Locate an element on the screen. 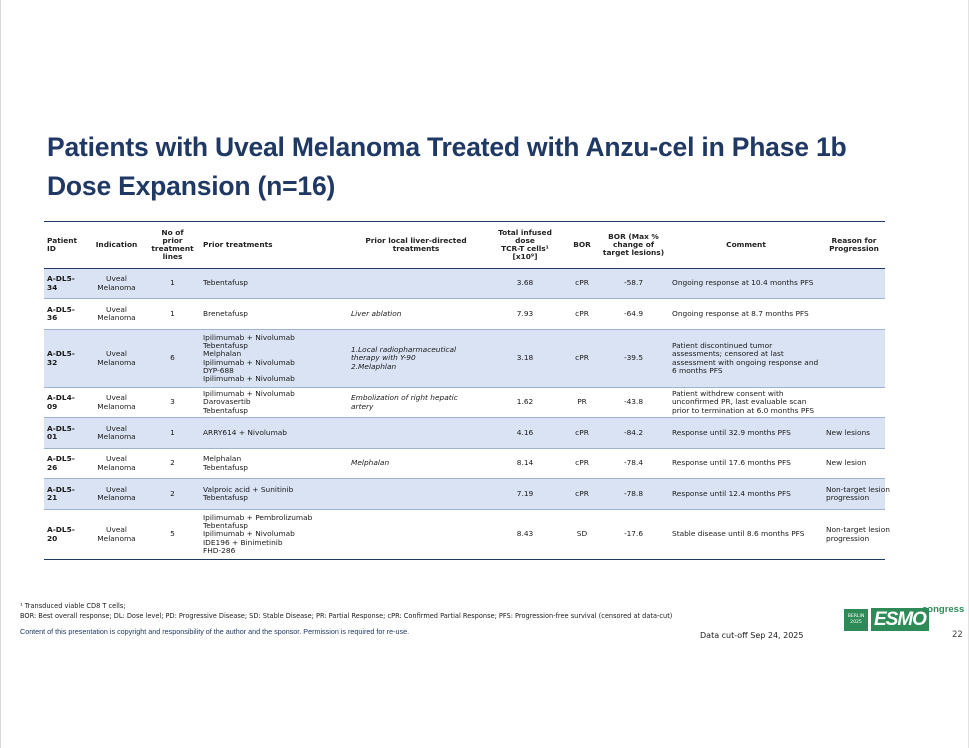 The image size is (969, 748). cell-prior-treatments: ARRY614 + Nivolumab is located at coordinates (274, 433).